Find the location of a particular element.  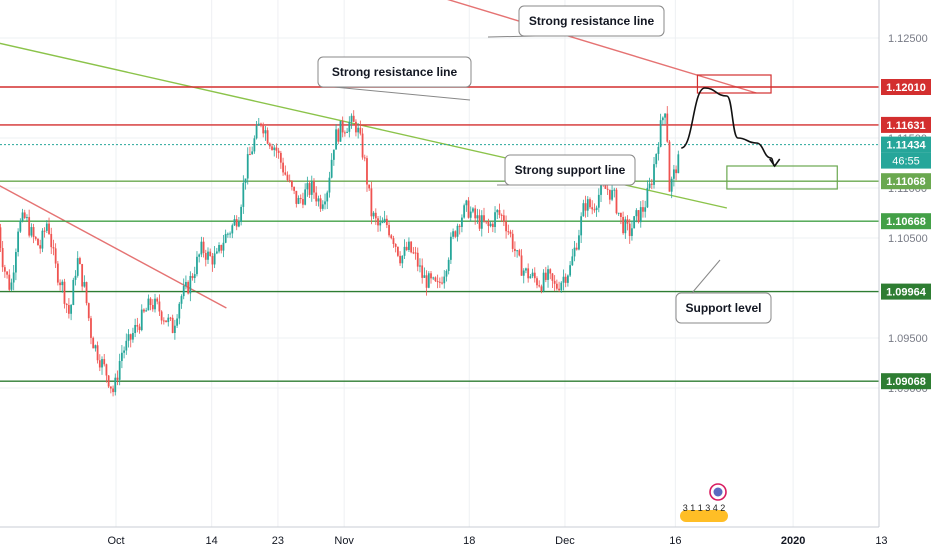

target-zone is located at coordinates (782, 177).